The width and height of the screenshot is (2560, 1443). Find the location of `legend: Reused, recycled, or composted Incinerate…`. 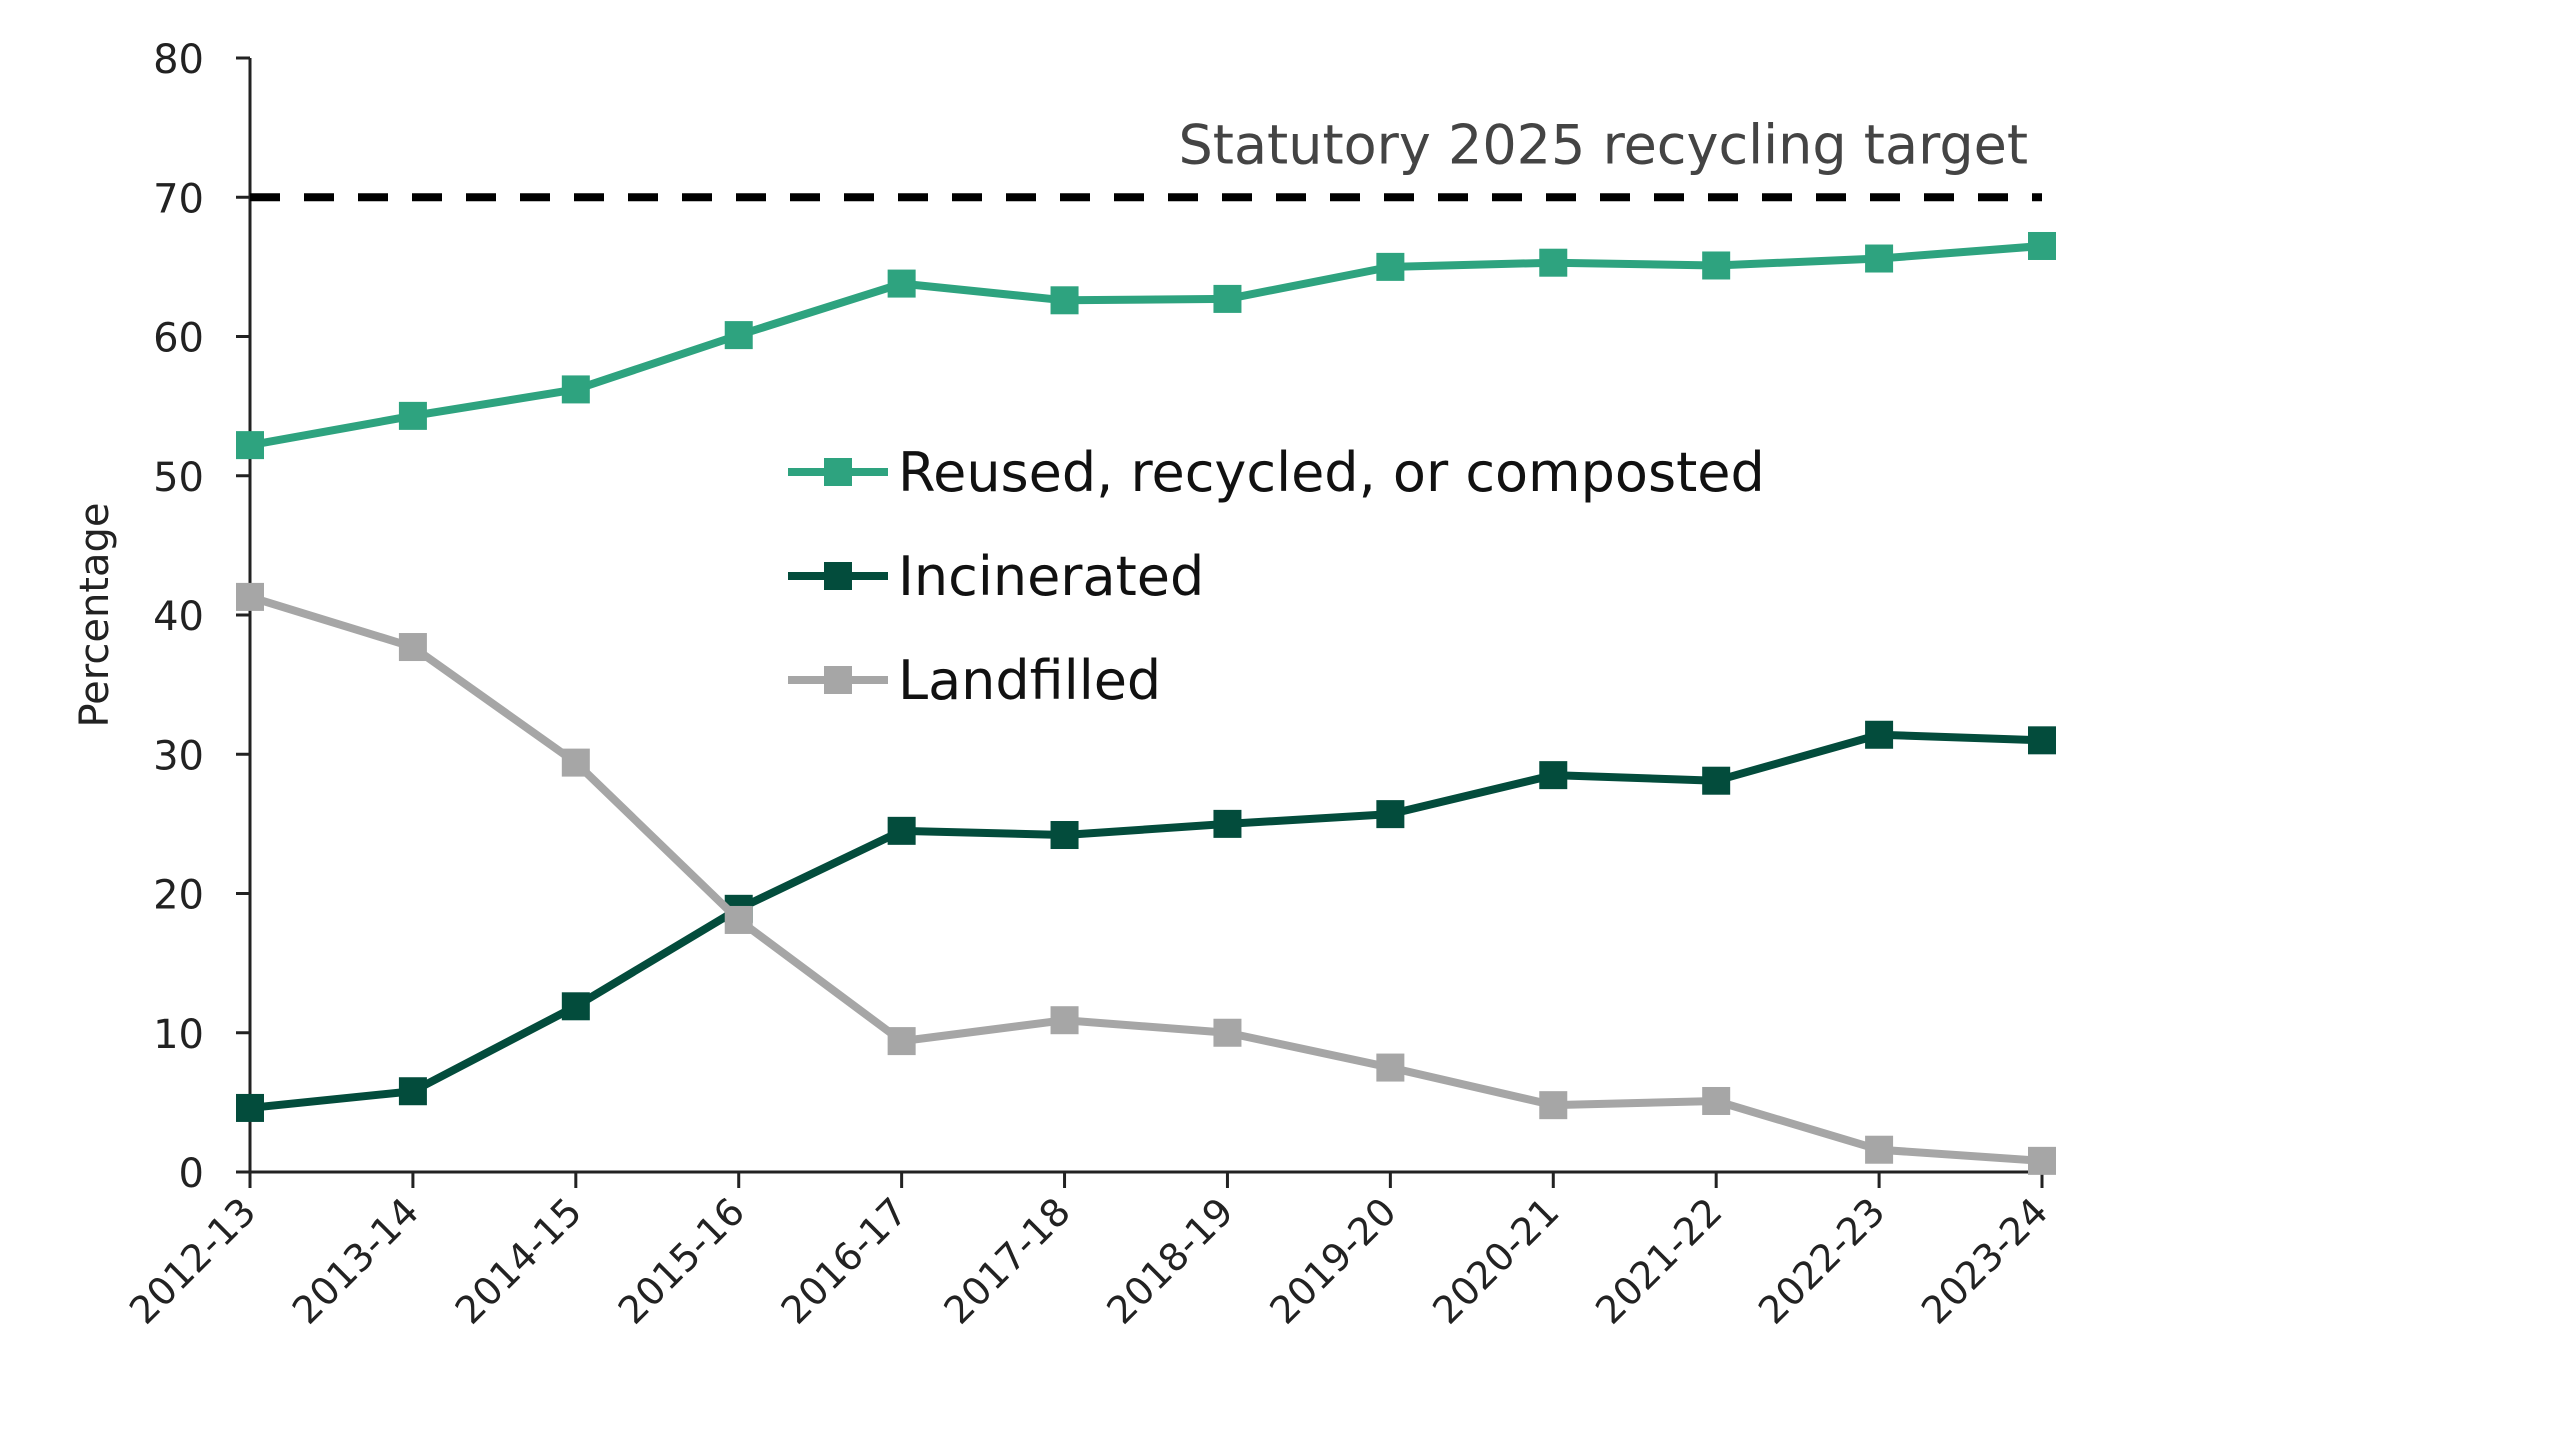

legend: Reused, recycled, or composted Incinerate… is located at coordinates (1276, 576).